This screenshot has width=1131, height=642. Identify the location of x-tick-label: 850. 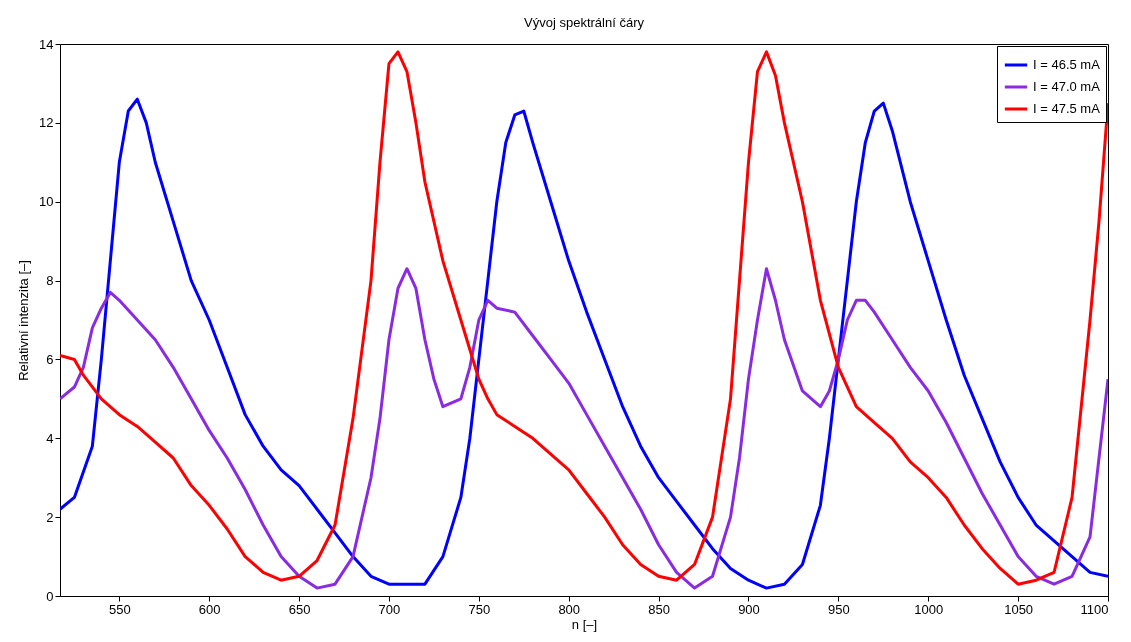
(659, 609).